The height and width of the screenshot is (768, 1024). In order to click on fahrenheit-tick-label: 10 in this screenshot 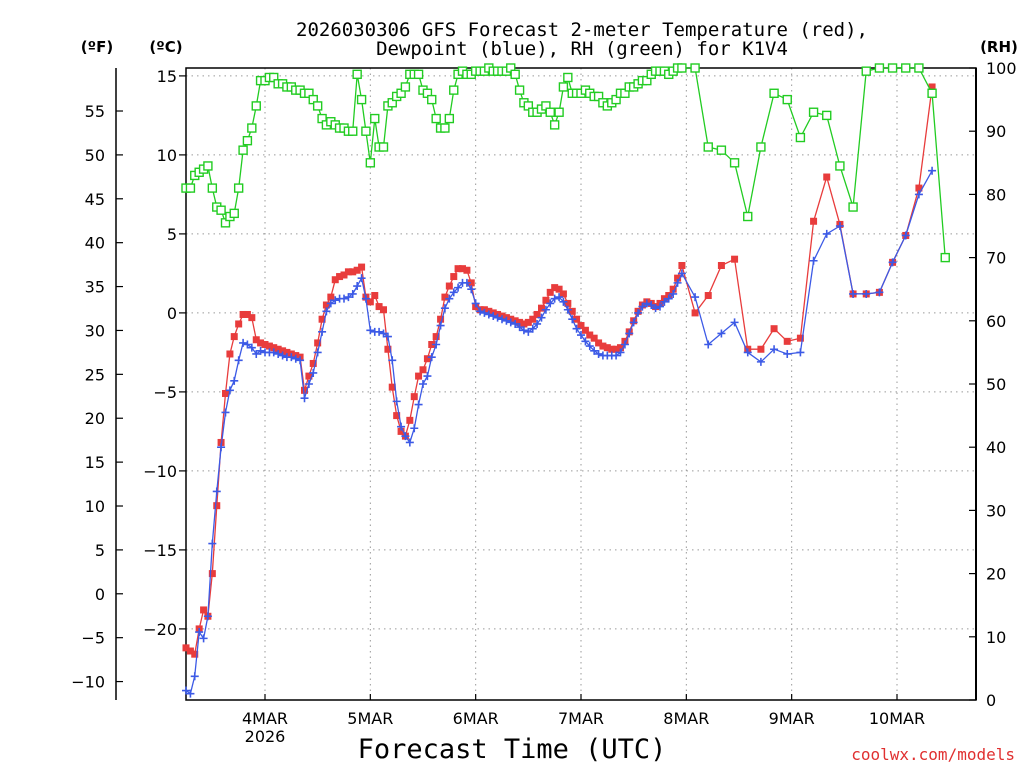, I will do `click(95, 506)`.